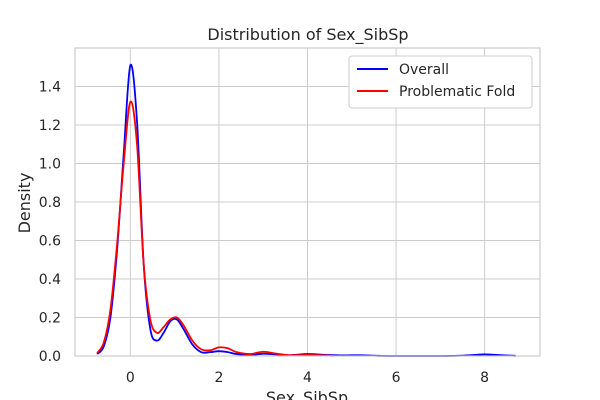  I want to click on legend: Overall Problematic Fold, so click(440, 82).